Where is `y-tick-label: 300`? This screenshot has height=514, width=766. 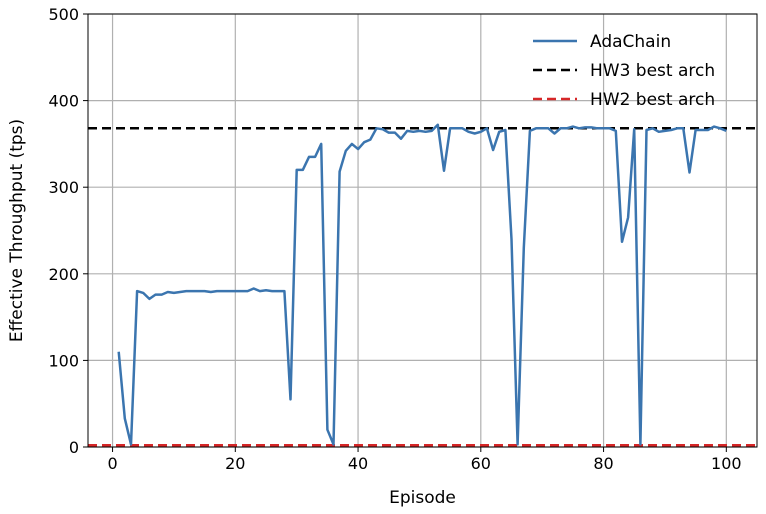 y-tick-label: 300 is located at coordinates (63, 187).